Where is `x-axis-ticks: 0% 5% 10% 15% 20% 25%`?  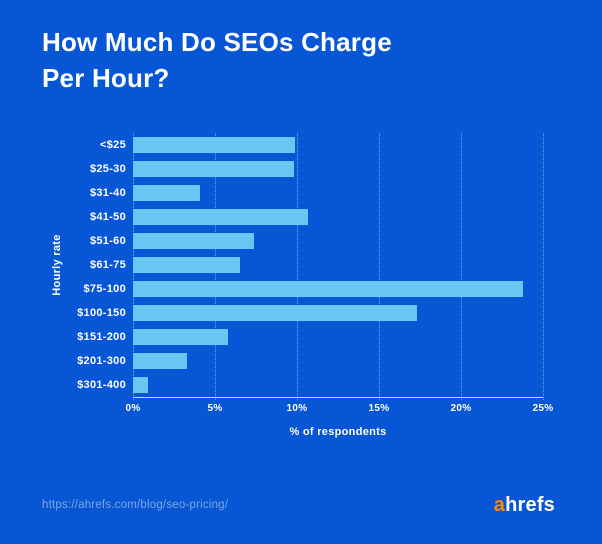 x-axis-ticks: 0% 5% 10% 15% 20% 25% is located at coordinates (339, 410).